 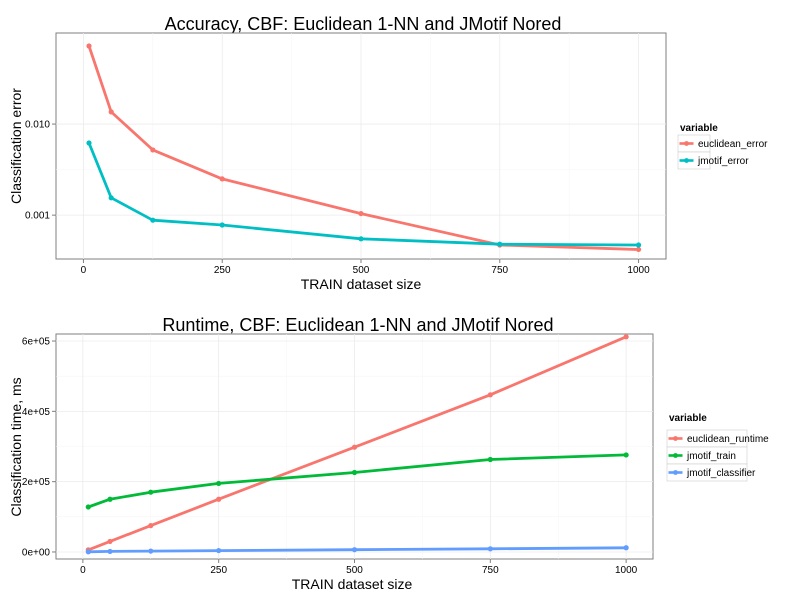 What do you see at coordinates (36, 412) in the screenshot?
I see `y-tick-label: 4e+05` at bounding box center [36, 412].